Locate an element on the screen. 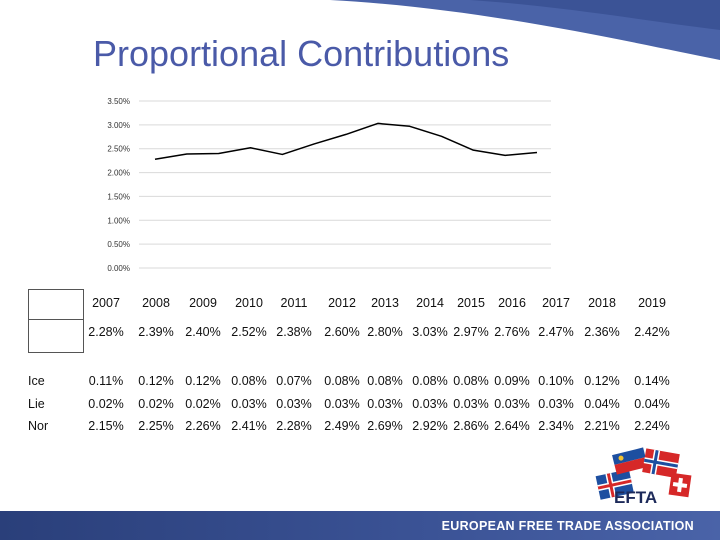  table-header-year: 2017 is located at coordinates (556, 303).